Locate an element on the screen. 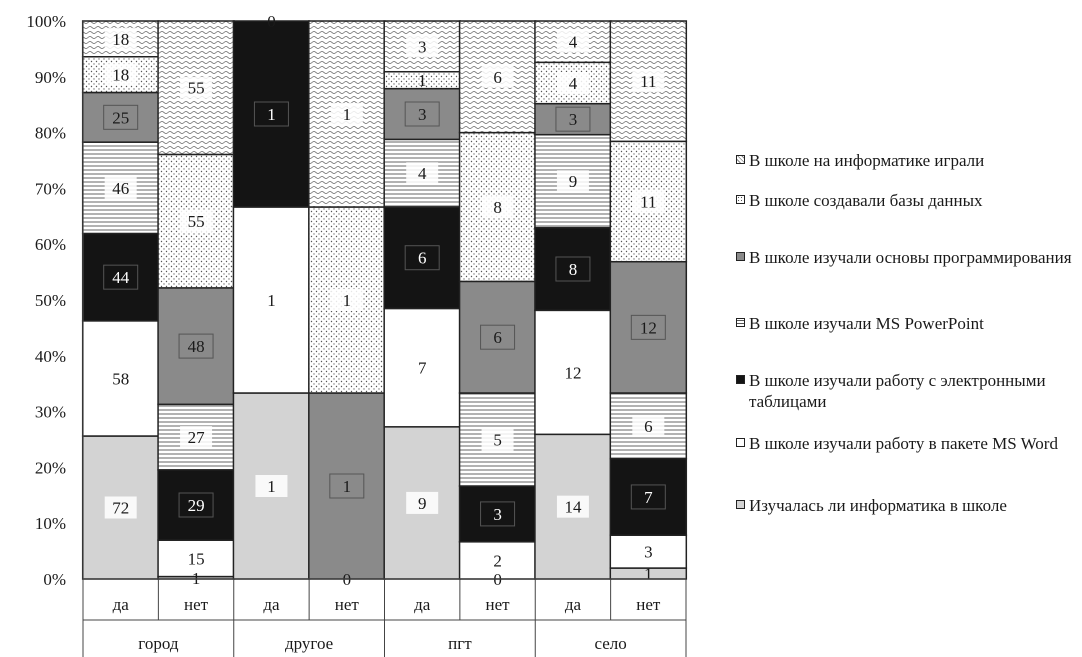  data-label: 44 is located at coordinates (121, 277).